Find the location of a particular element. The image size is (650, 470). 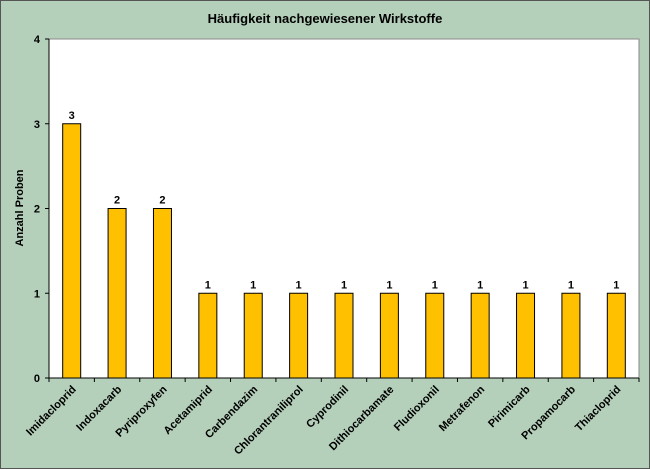

bar-cyprodinil is located at coordinates (344, 335).